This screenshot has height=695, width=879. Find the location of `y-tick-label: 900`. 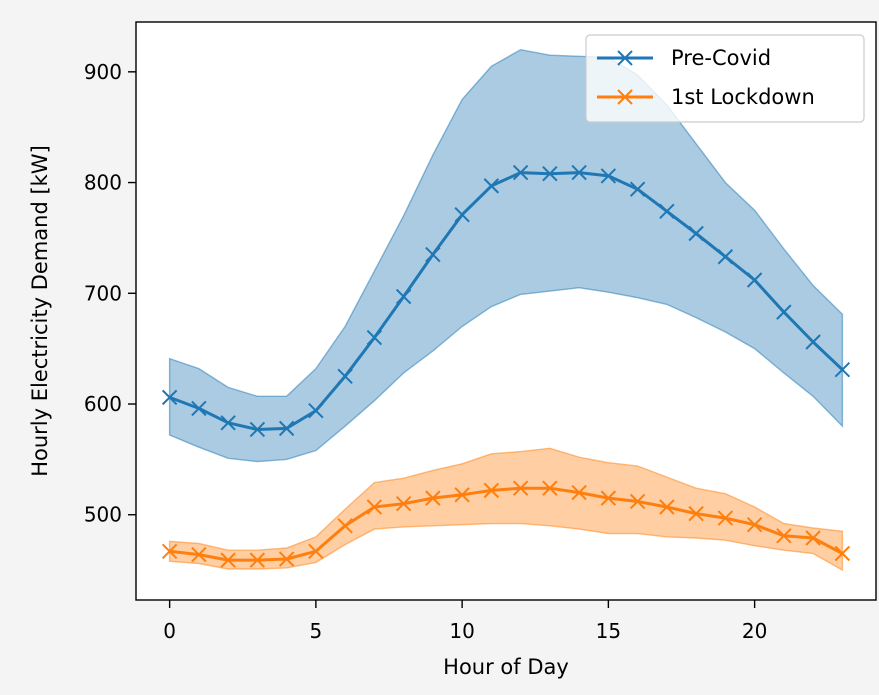

y-tick-label: 900 is located at coordinates (103, 72).